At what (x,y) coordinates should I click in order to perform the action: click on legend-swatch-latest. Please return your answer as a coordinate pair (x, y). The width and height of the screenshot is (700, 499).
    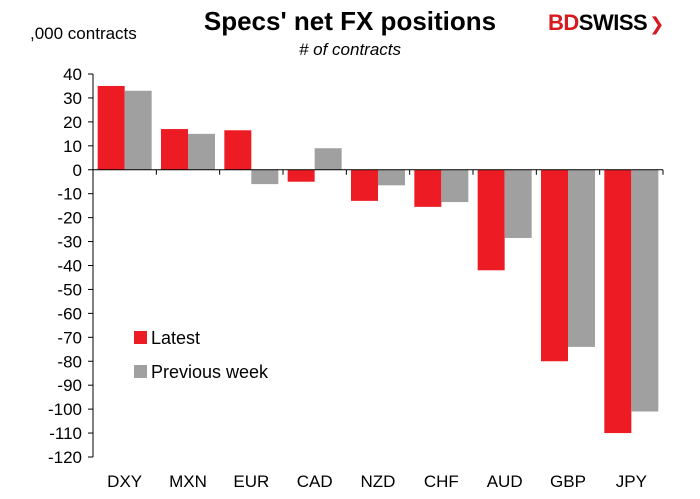
    Looking at the image, I should click on (140, 337).